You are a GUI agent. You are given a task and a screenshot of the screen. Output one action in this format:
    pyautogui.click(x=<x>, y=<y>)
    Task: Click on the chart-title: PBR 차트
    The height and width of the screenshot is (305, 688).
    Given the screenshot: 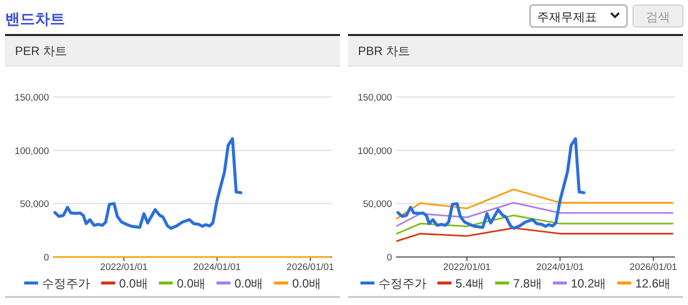 What is the action you would take?
    pyautogui.click(x=384, y=51)
    